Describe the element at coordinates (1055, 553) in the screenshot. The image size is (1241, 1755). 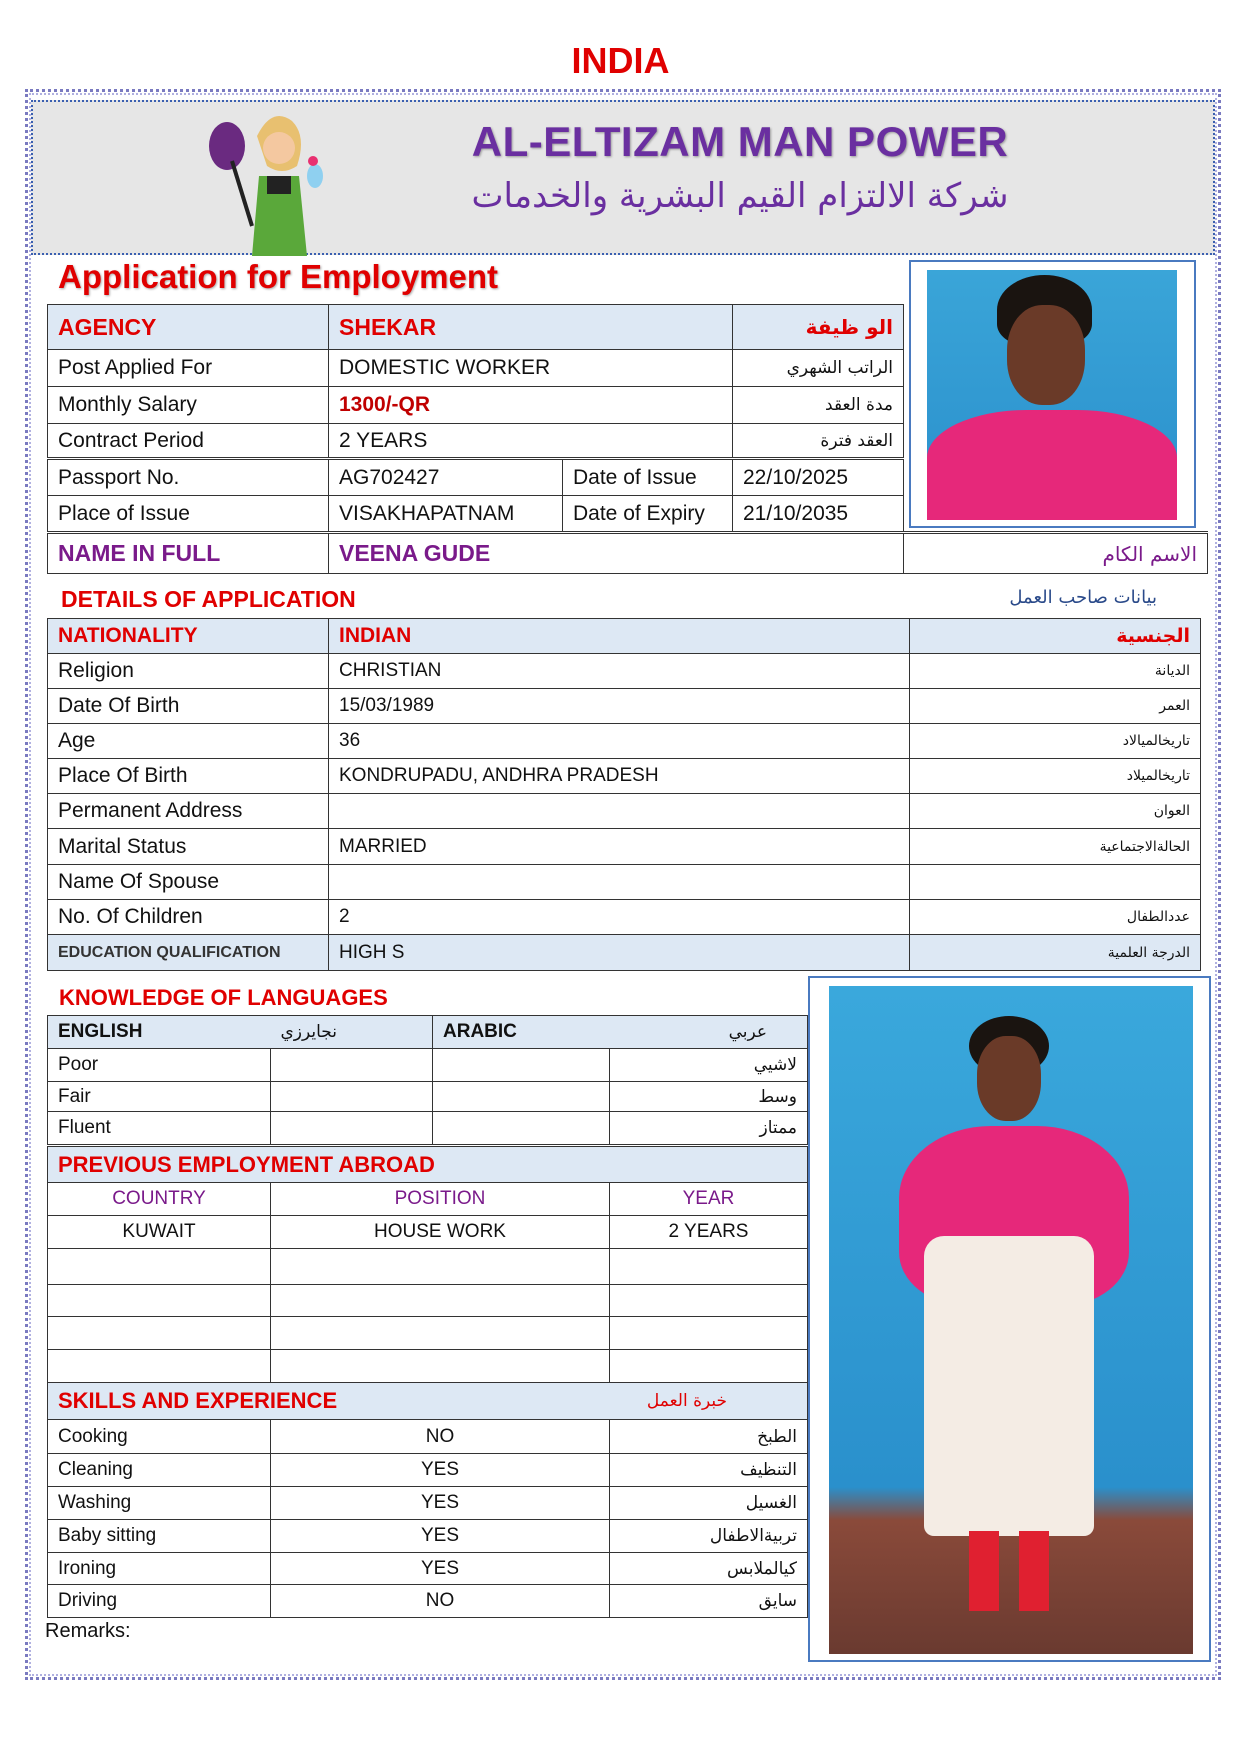
I see `name-arabic: الاسم الكام` at that location.